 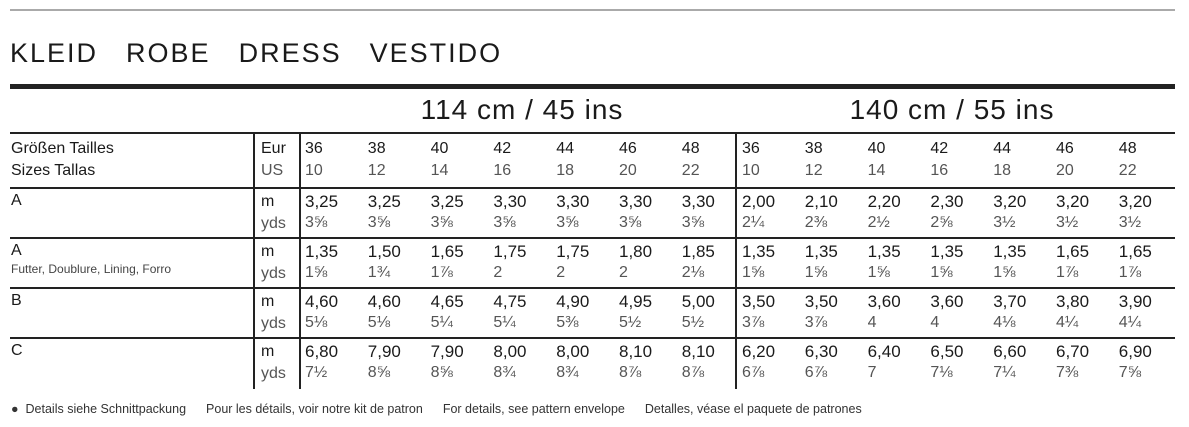 What do you see at coordinates (816, 222) in the screenshot?
I see `yards-value: 2⅜` at bounding box center [816, 222].